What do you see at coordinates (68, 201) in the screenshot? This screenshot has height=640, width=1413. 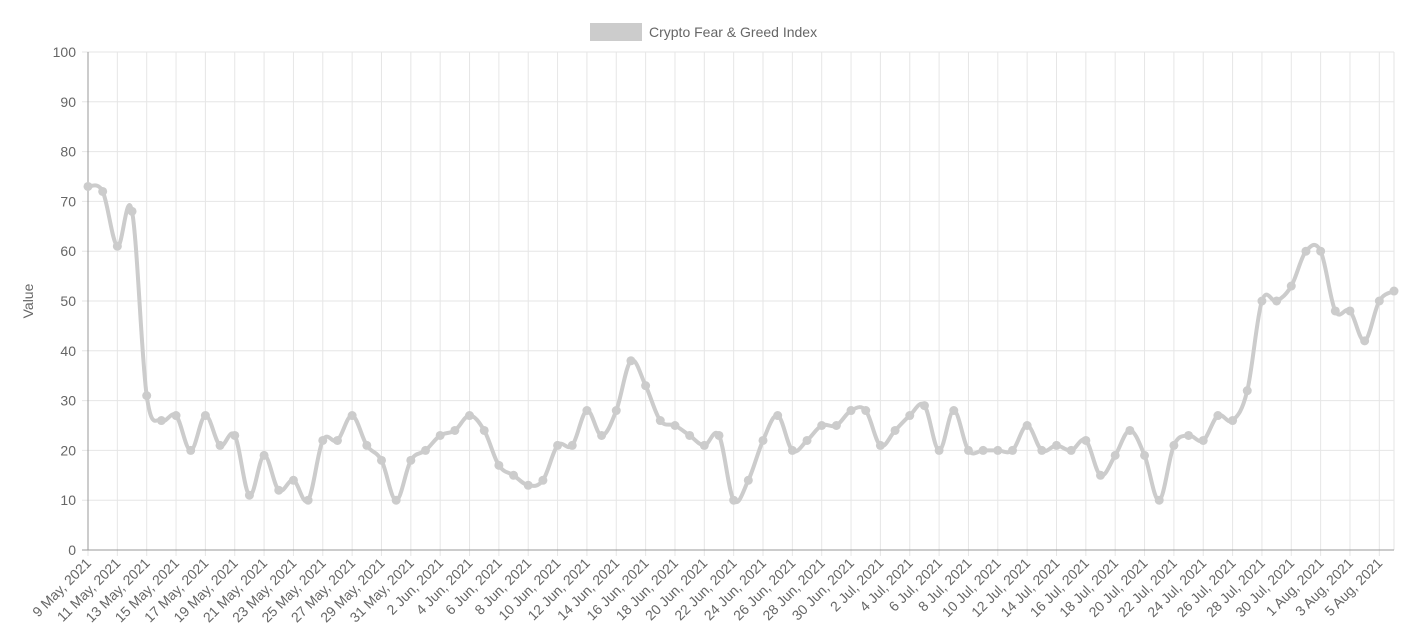 I see `y-tick-label: 70` at bounding box center [68, 201].